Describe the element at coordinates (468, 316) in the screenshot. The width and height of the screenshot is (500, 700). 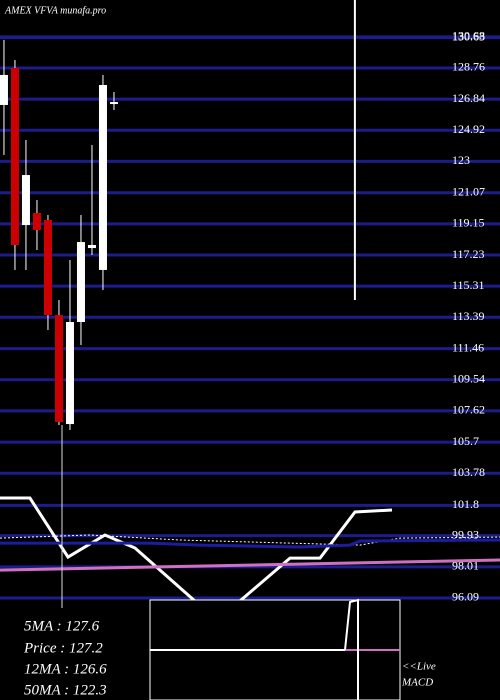
I see `y-tick-label: 113.39` at that location.